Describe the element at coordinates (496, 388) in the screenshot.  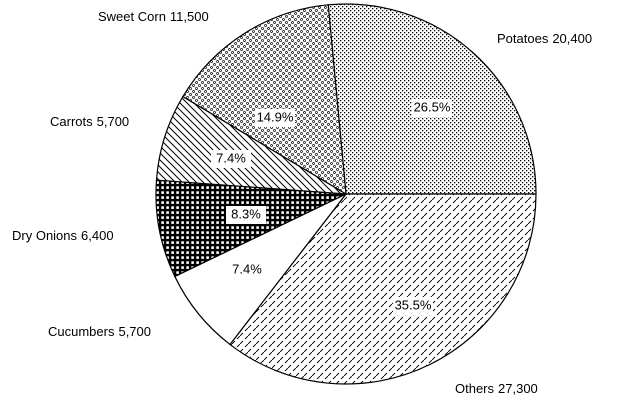
I see `slice-label: Others 27,300` at that location.